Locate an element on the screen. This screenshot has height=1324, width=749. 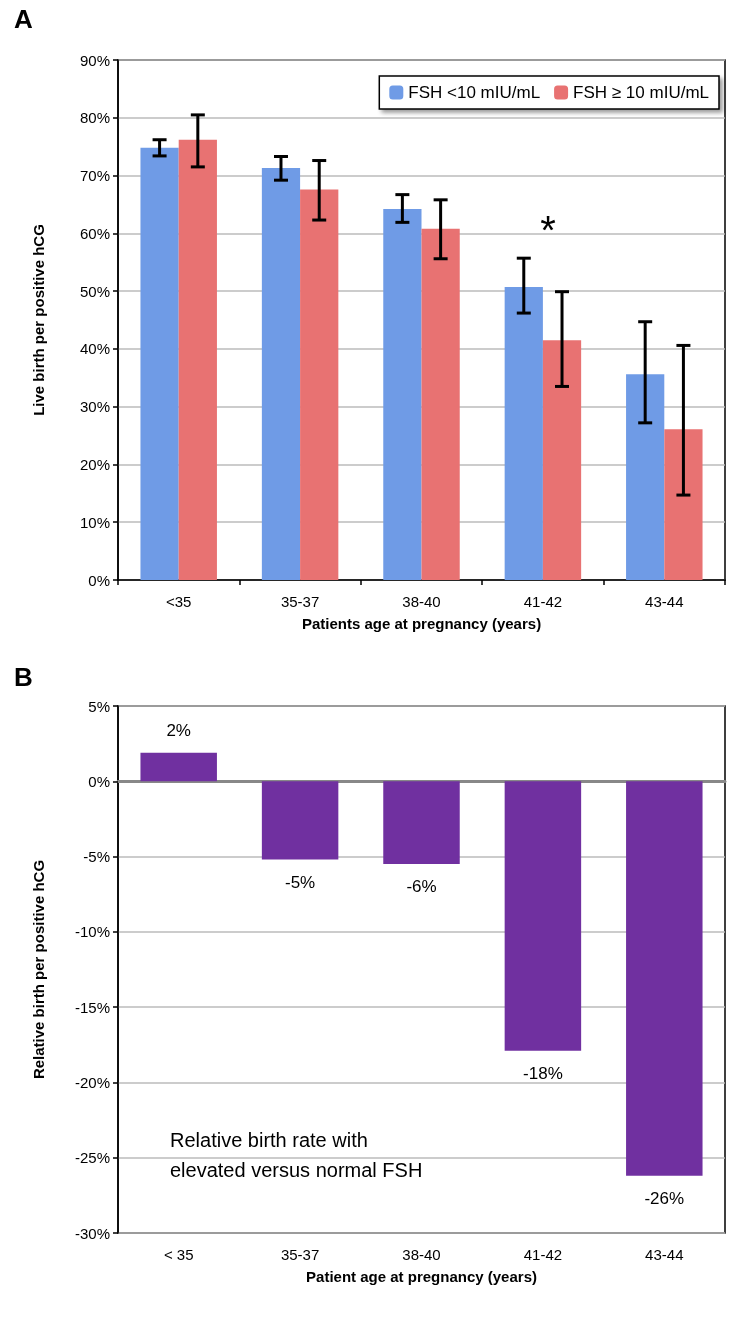
legend-label: FSH ≥ 10 mIU/mL is located at coordinates (641, 92).